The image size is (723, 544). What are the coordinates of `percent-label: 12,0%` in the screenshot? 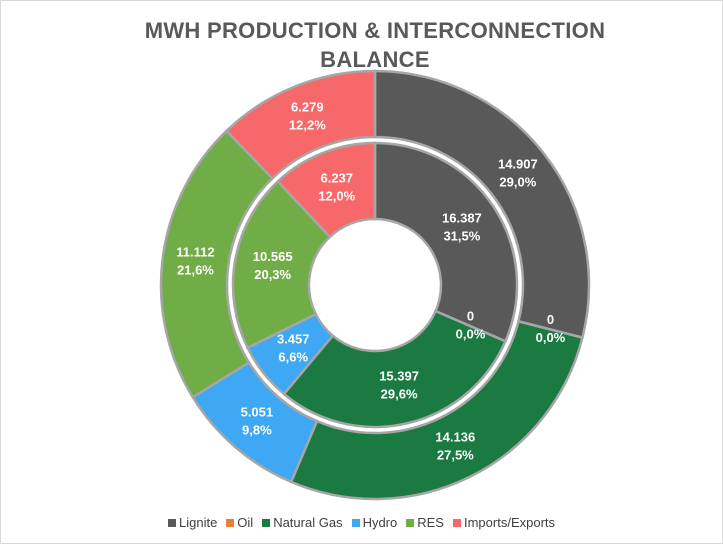 It's located at (336, 196).